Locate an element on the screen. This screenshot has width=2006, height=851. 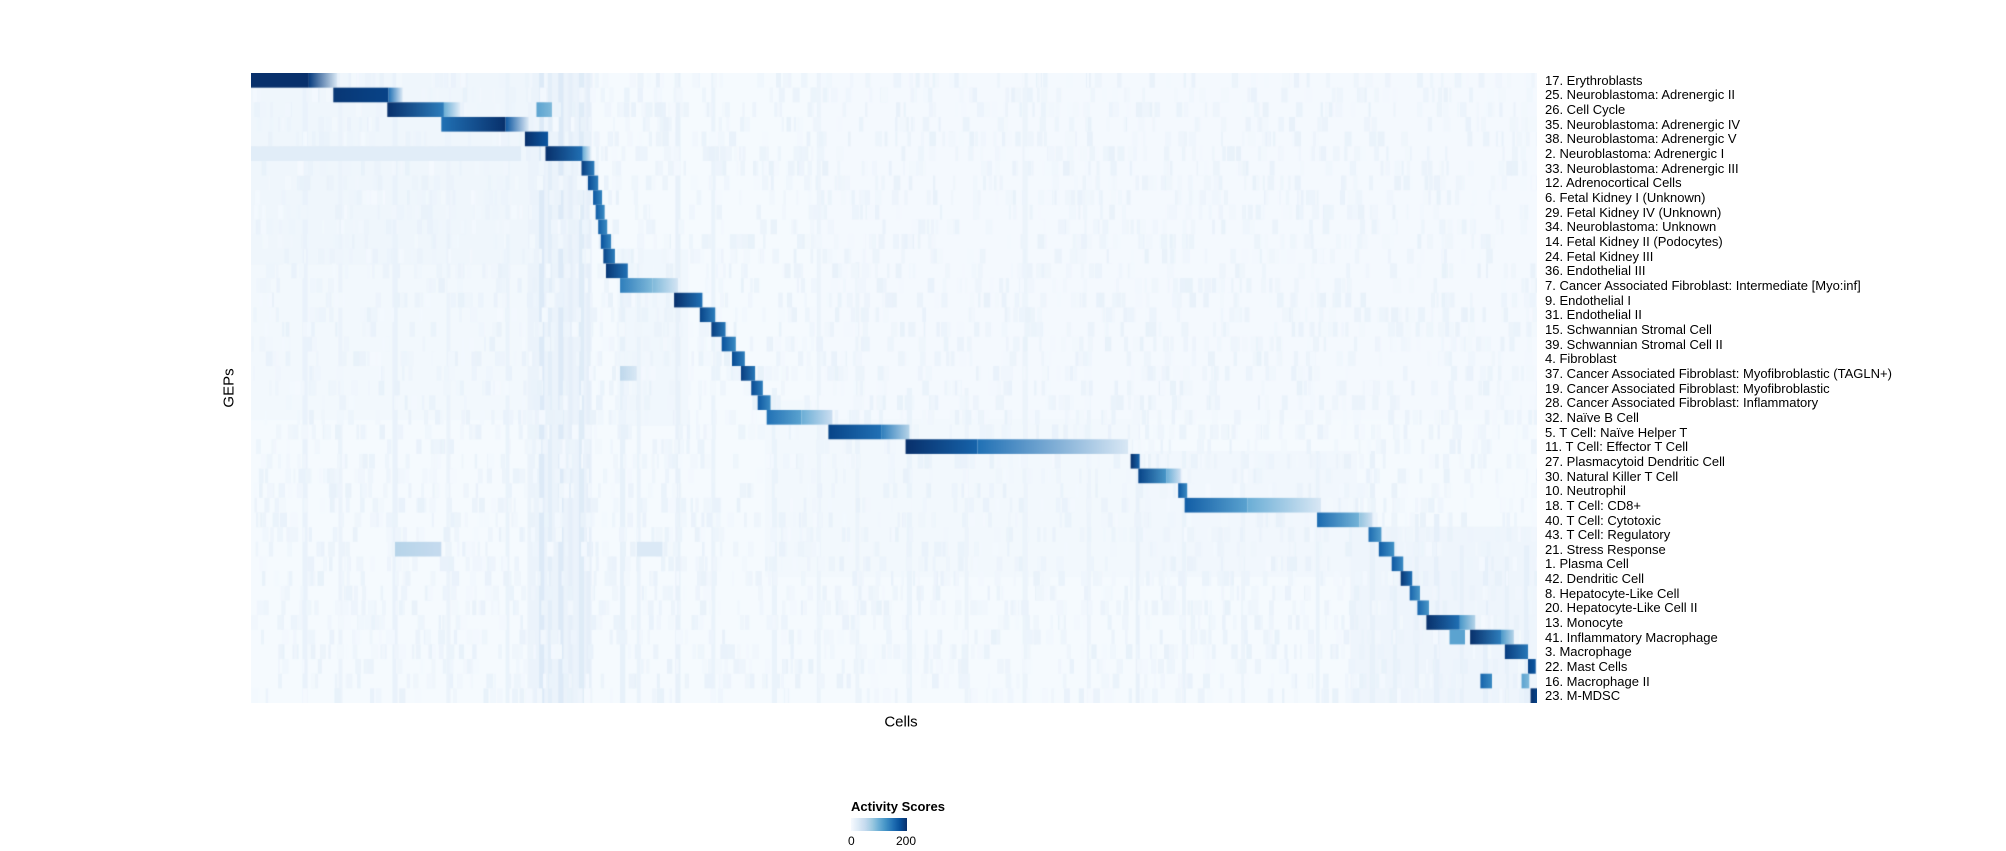
row-label: 42. Dendritic Cell is located at coordinates (1594, 579).